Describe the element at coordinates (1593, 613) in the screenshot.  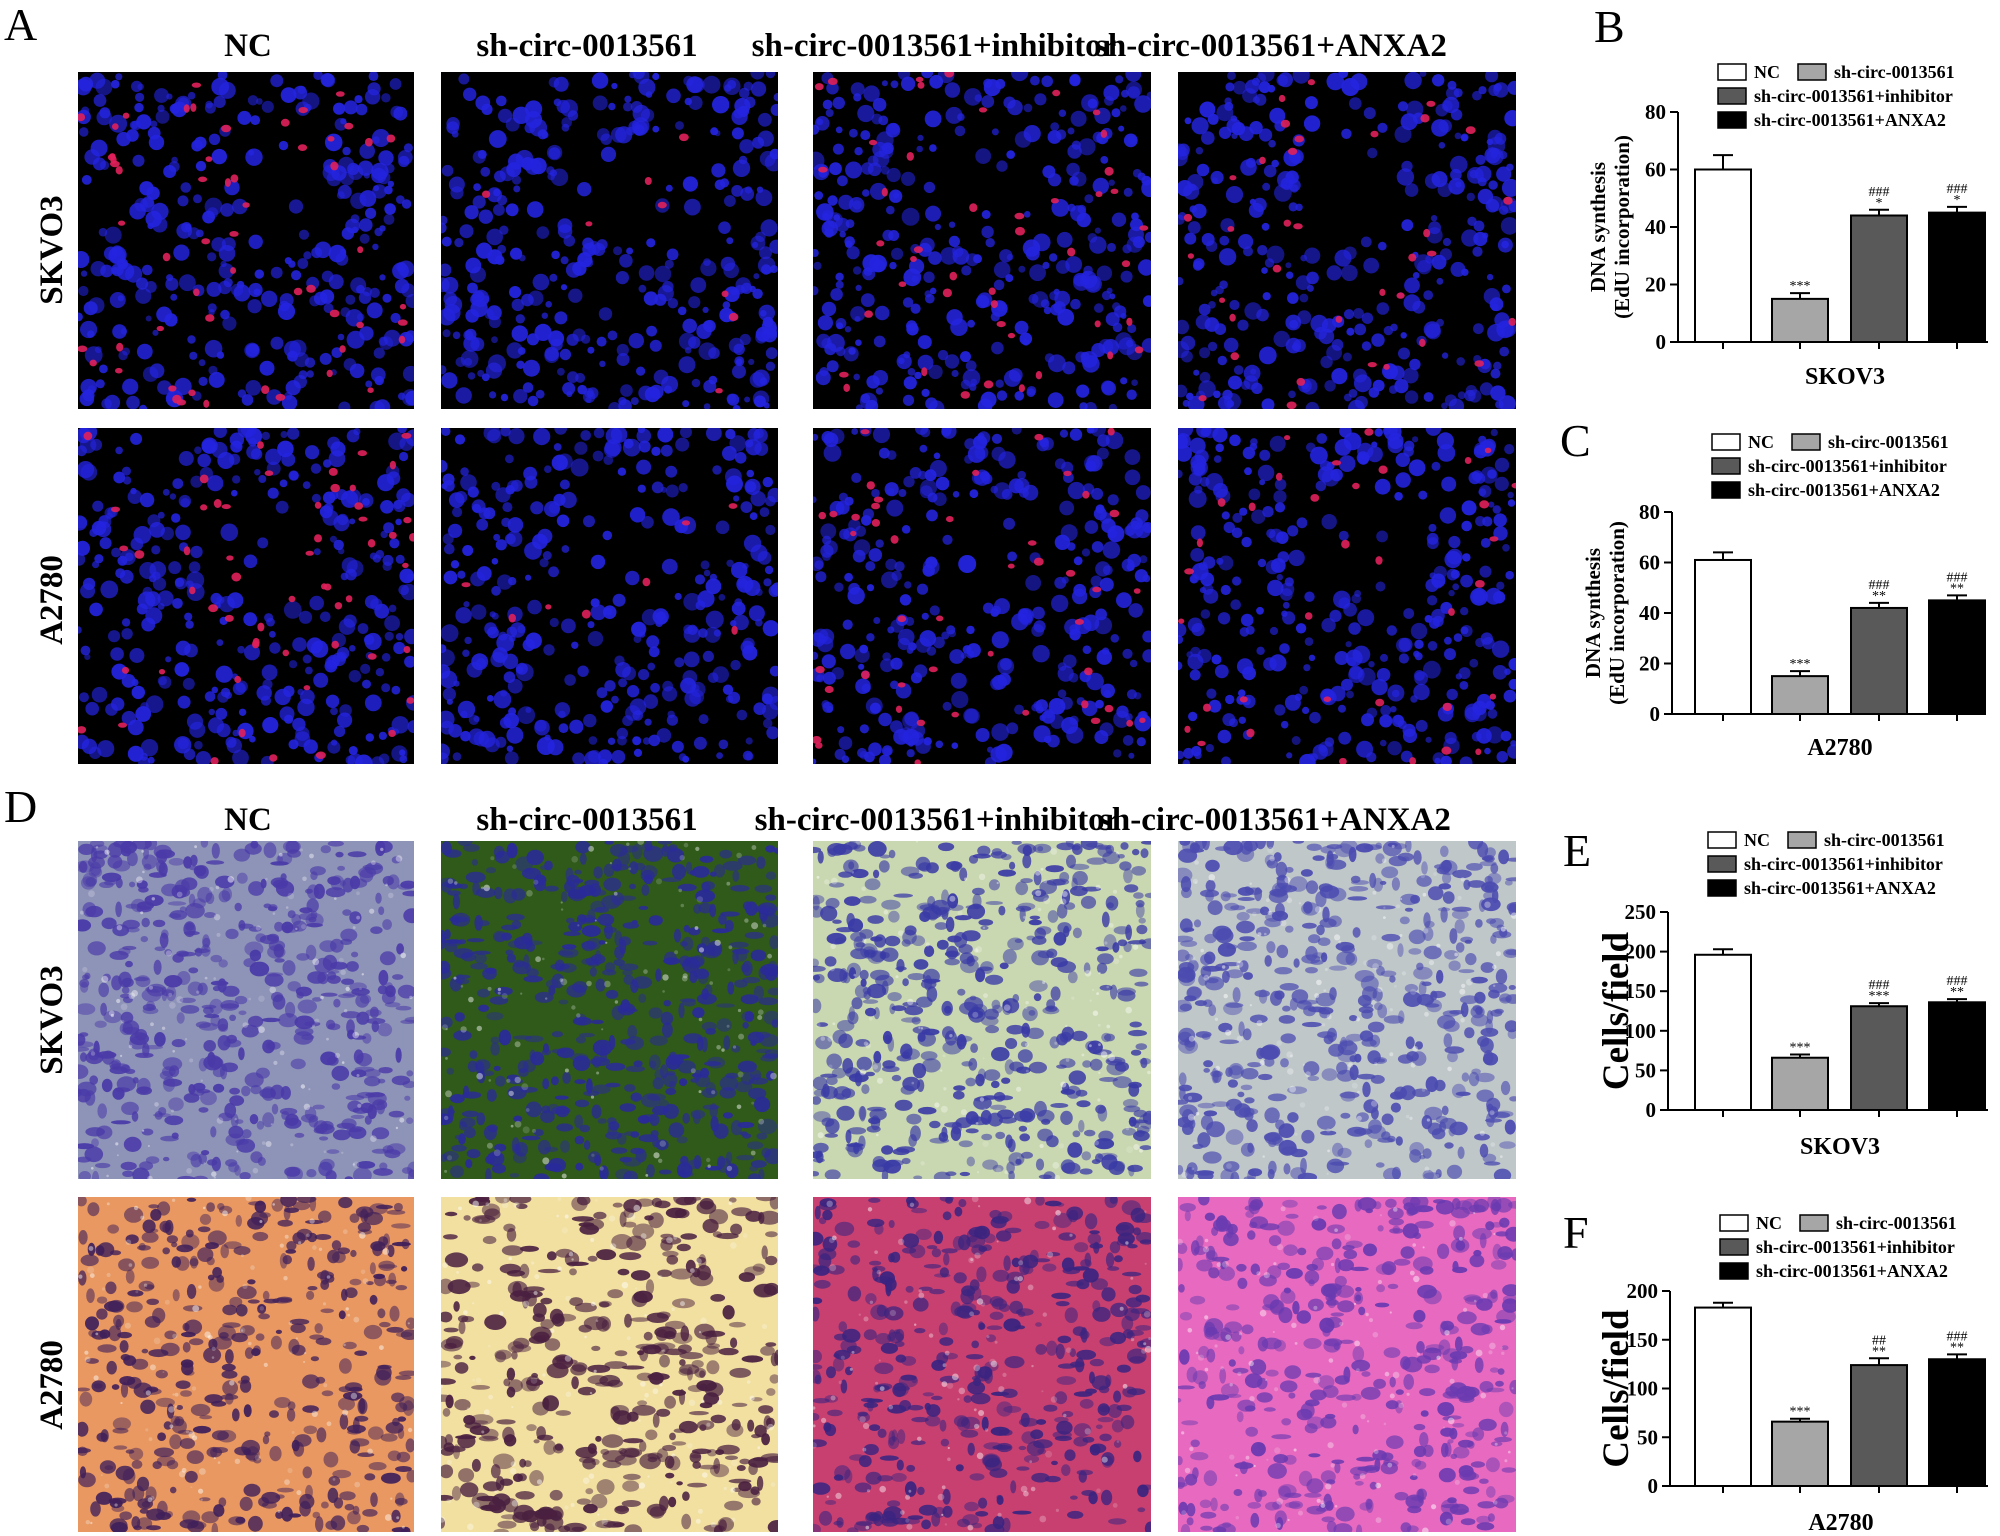
I see `y-axis-label: DNA synthesis` at that location.